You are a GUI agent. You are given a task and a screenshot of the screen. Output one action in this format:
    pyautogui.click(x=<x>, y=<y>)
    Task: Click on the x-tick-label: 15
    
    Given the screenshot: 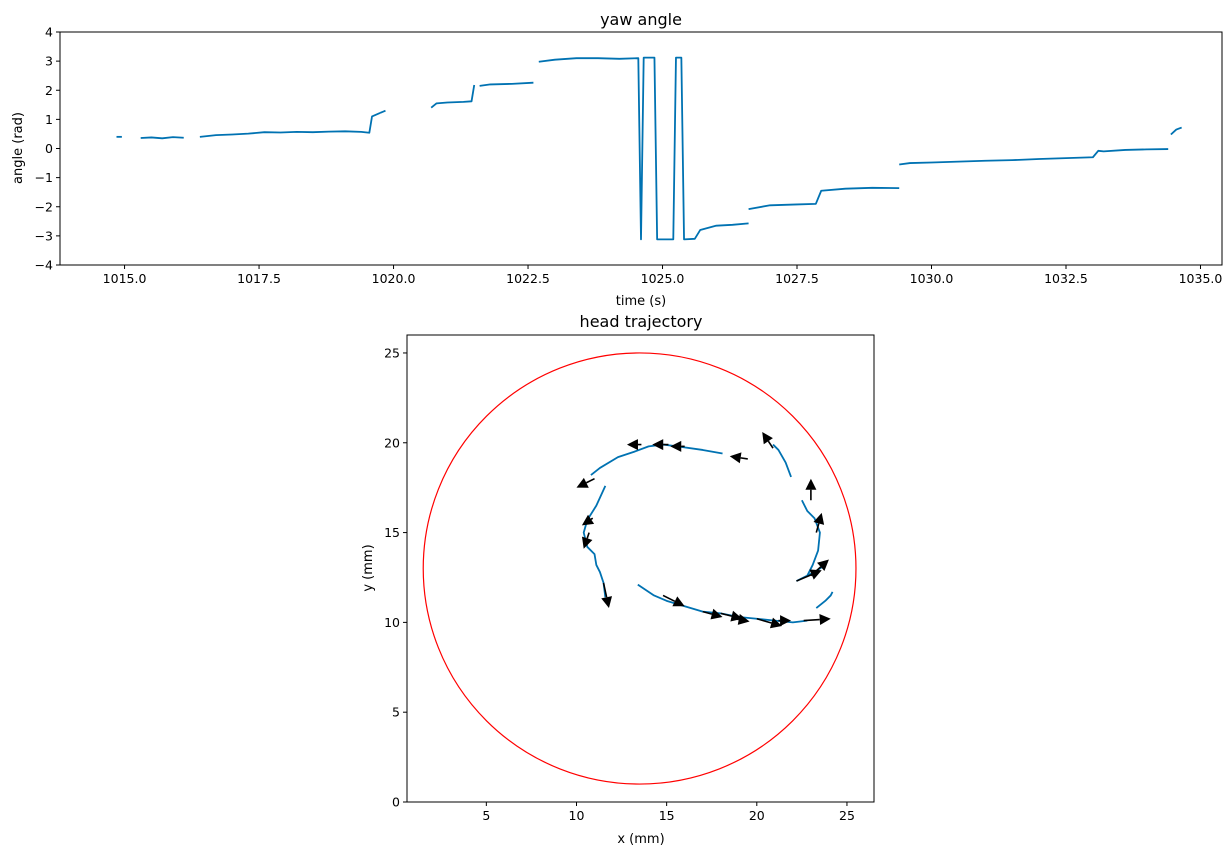 What is the action you would take?
    pyautogui.click(x=667, y=815)
    